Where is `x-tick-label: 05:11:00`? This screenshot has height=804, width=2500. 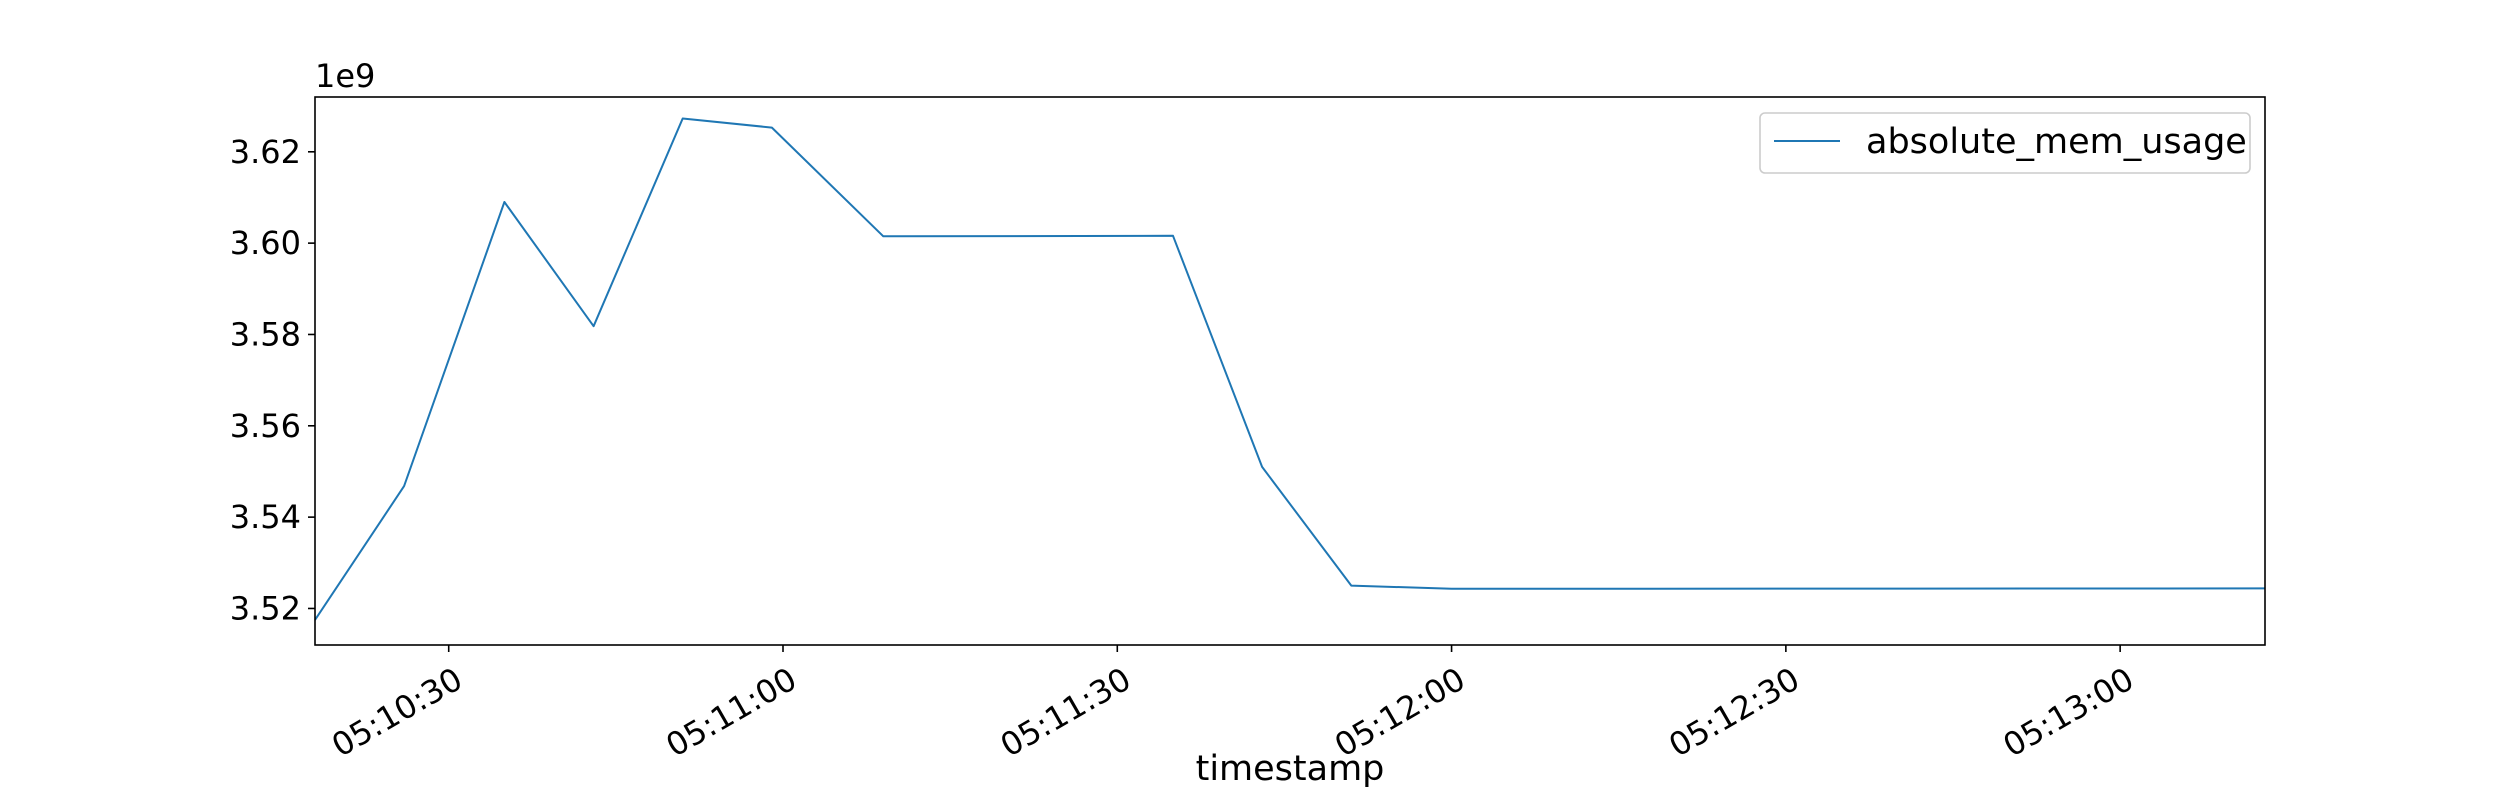
x-tick-label: 05:11:00 is located at coordinates (731, 712).